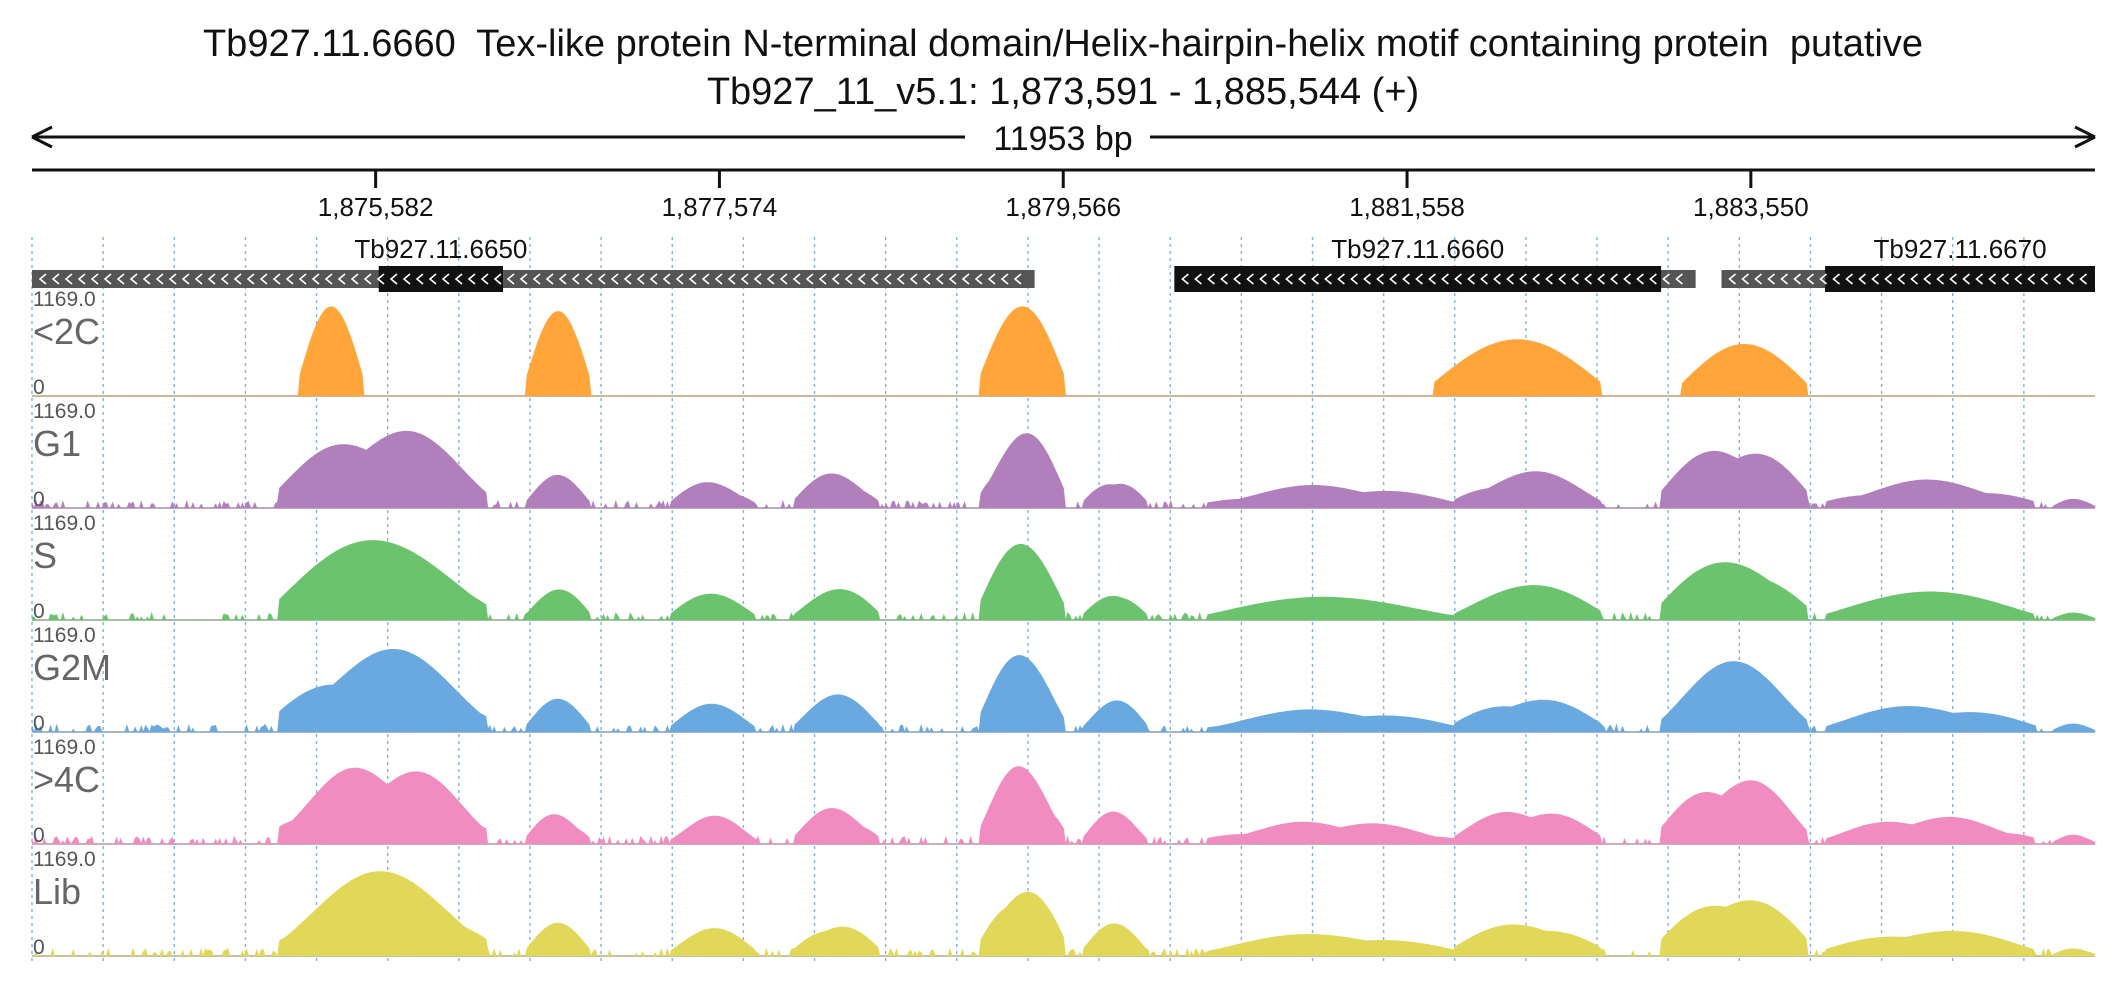  I want to click on coverage-track: 1169.0 0 G2M, so click(1063, 679).